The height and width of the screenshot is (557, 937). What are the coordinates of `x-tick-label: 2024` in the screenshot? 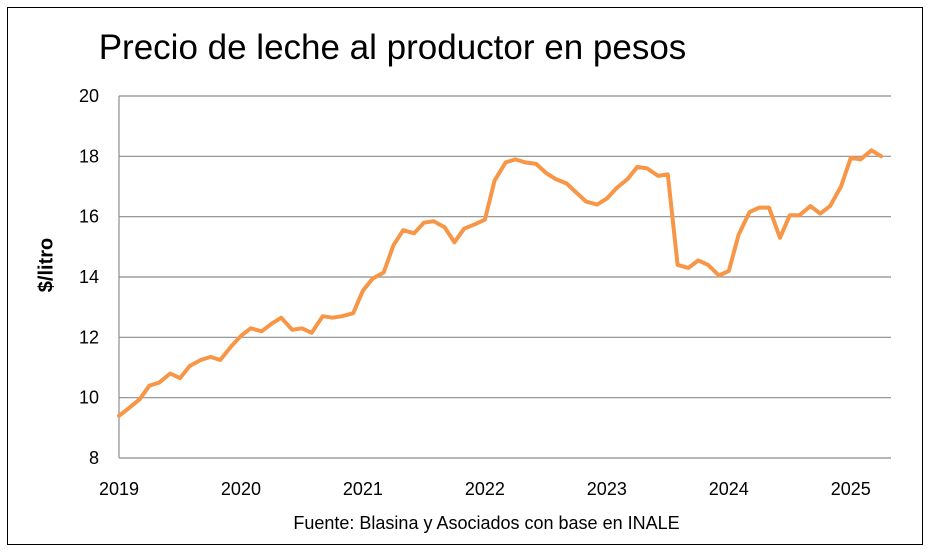 It's located at (729, 489).